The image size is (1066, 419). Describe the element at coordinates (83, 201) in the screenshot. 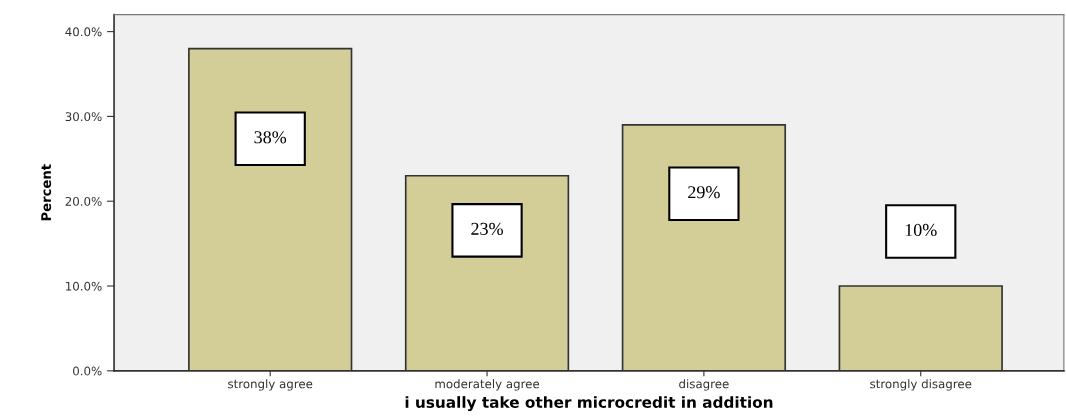

I see `y-tick-label: 20.0%` at that location.